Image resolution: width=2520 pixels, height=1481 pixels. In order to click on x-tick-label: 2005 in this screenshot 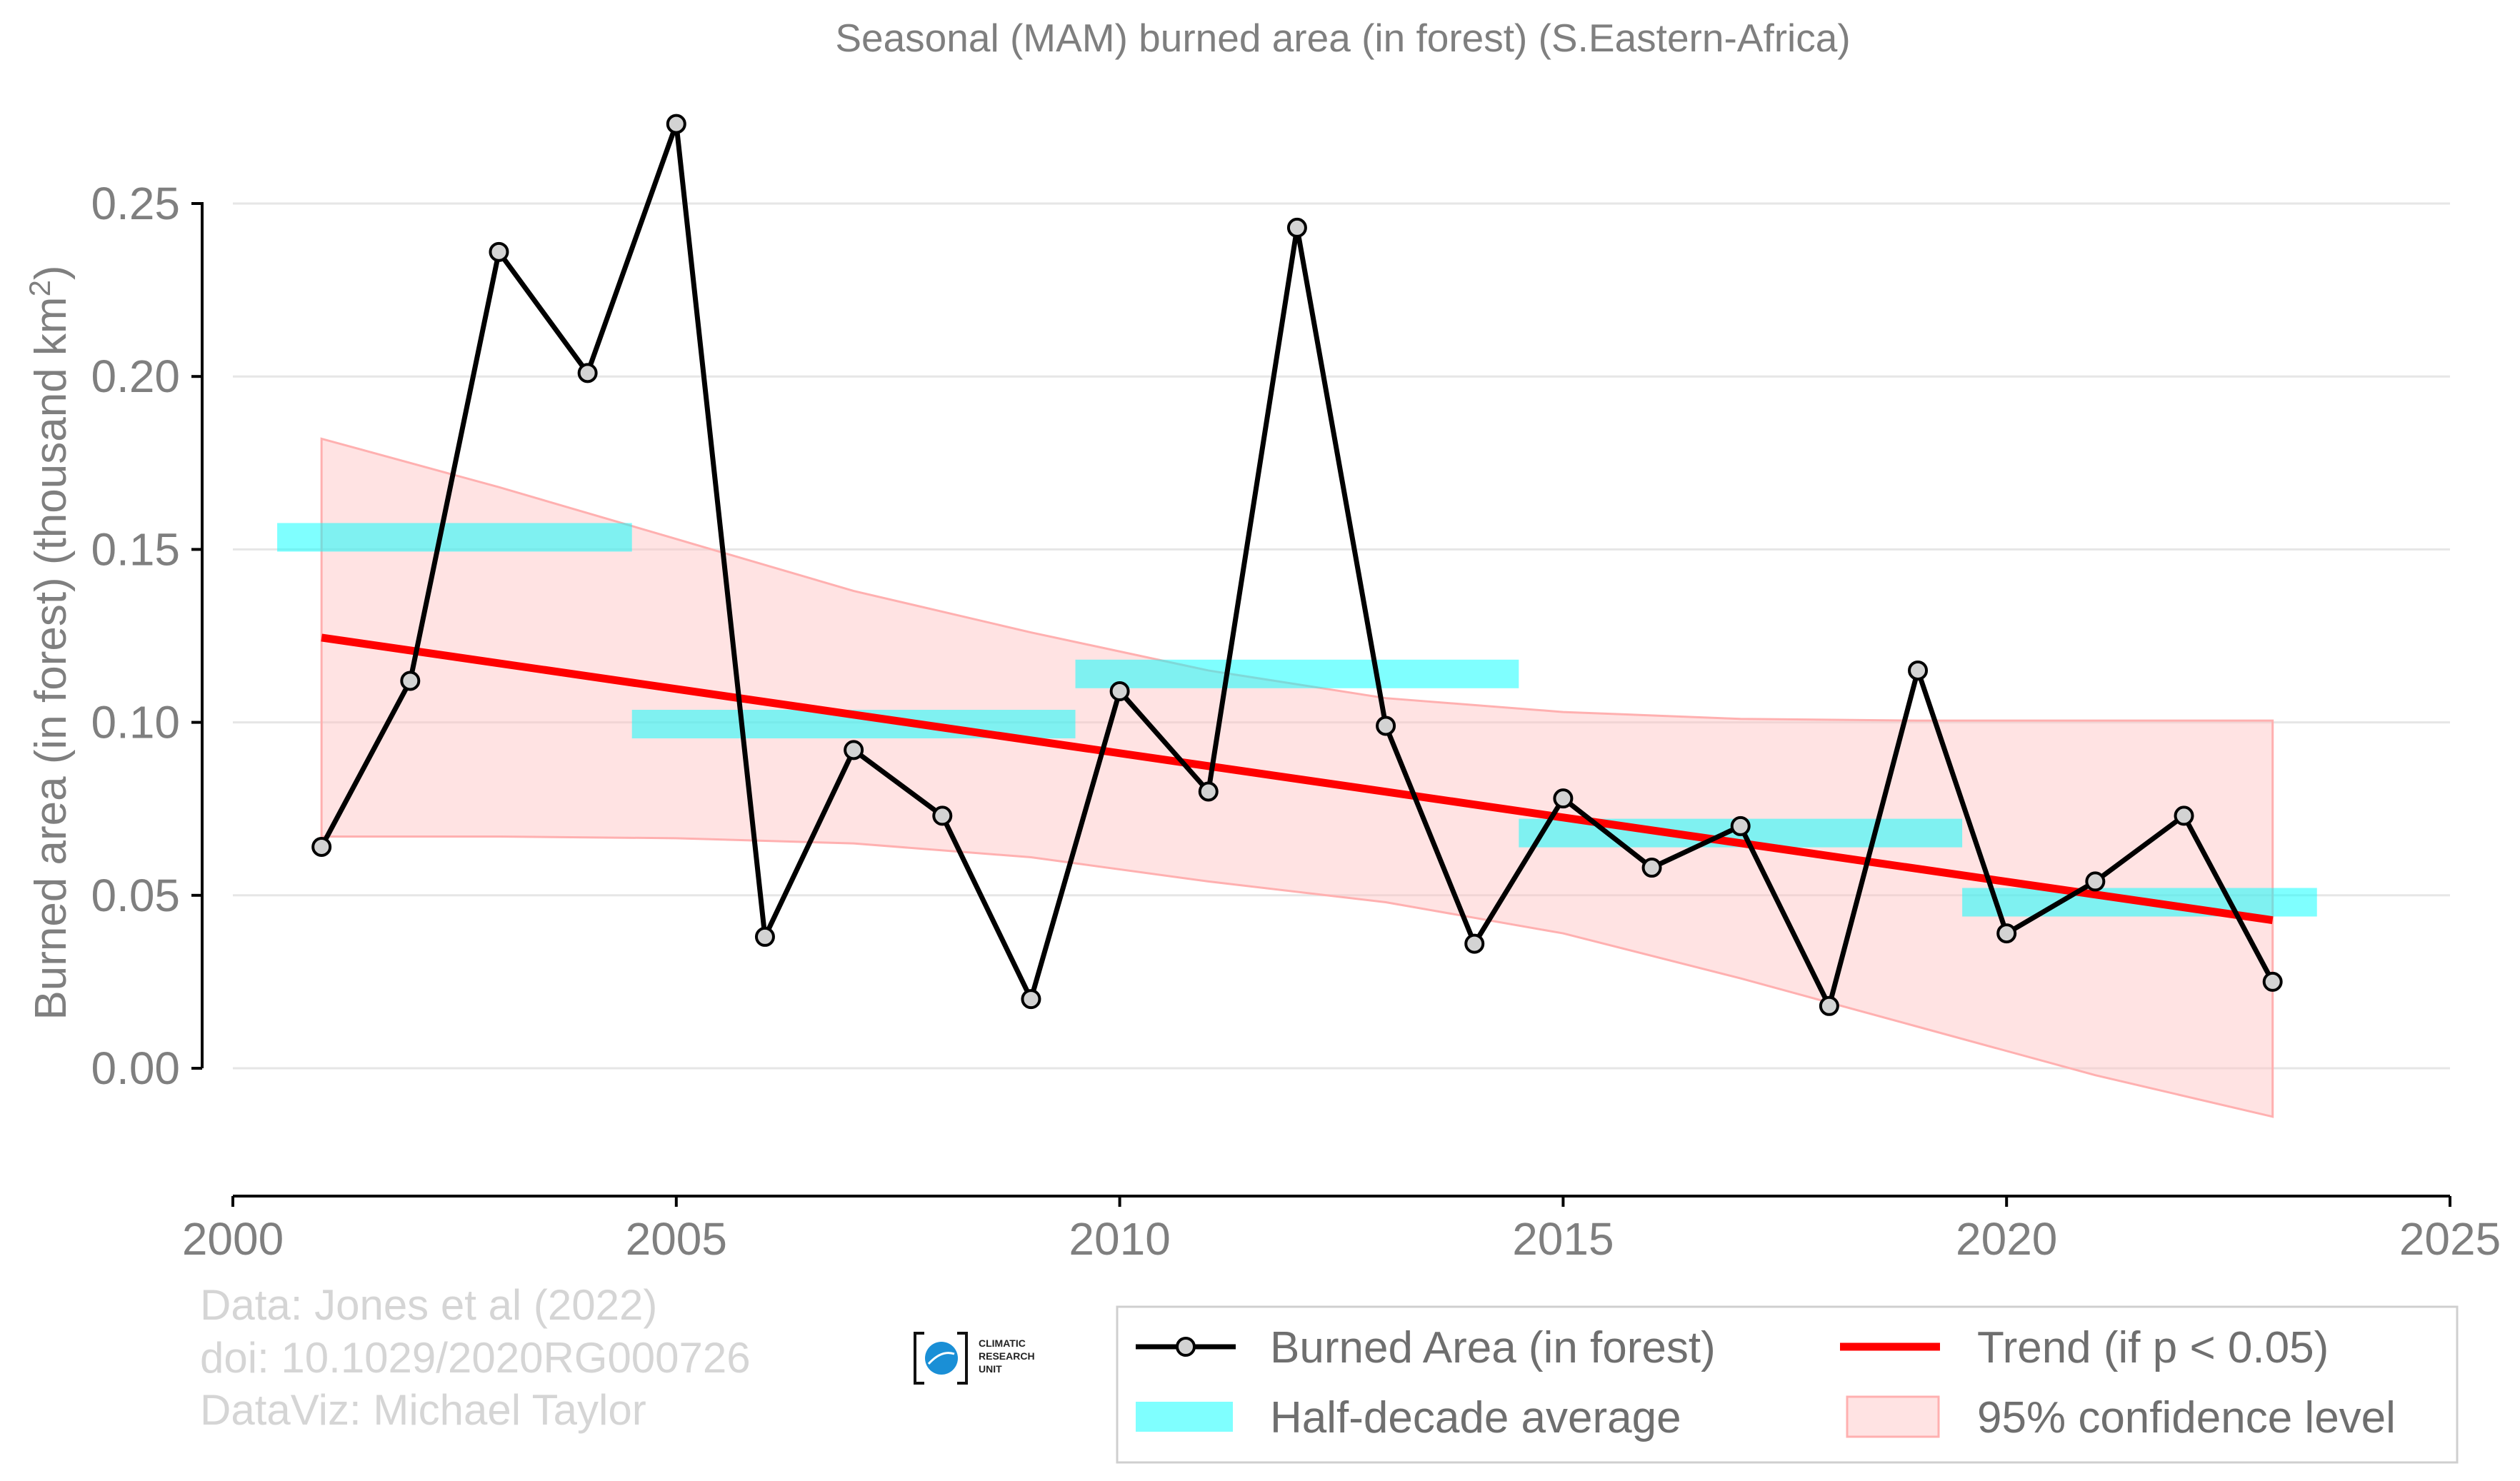, I will do `click(676, 1239)`.